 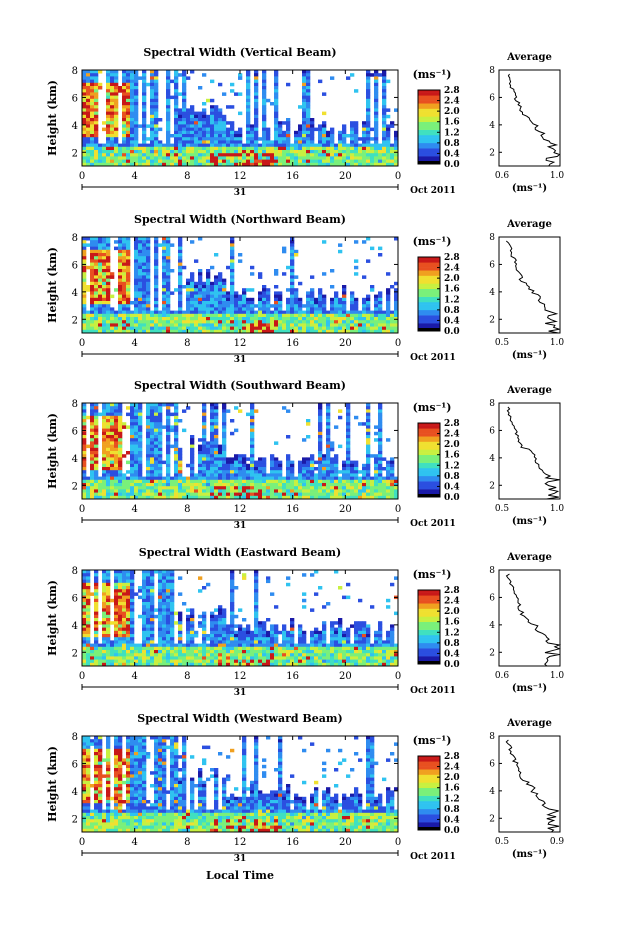 I want to click on profile-y-tick-label: 4, so click(x=492, y=126).